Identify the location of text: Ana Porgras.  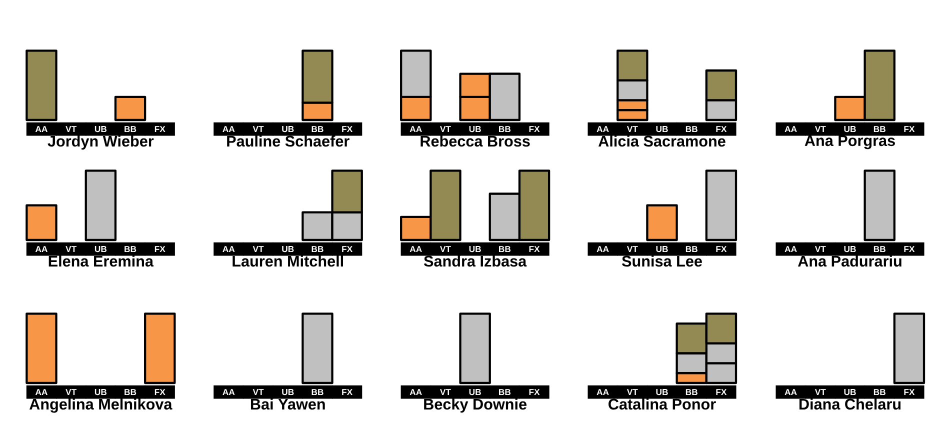
(849, 142).